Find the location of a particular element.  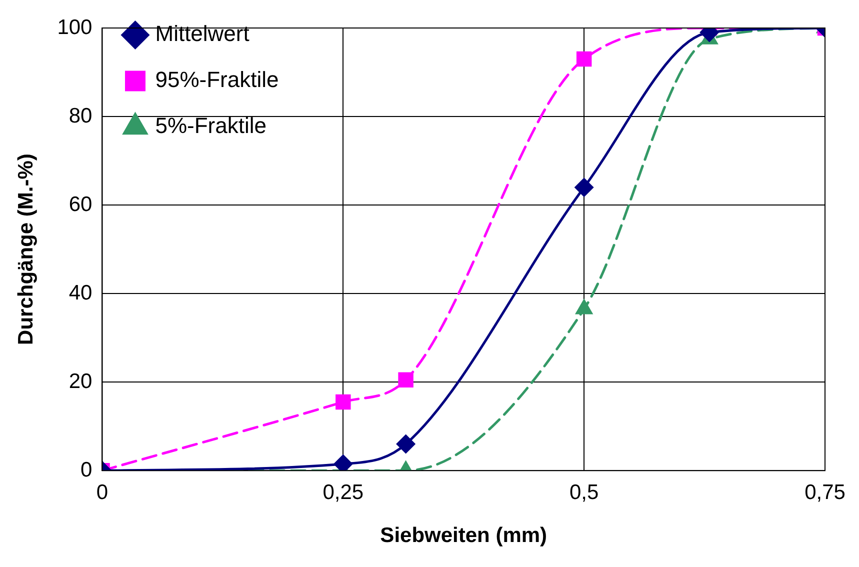

x-tick-label: 0,75 is located at coordinates (825, 492).